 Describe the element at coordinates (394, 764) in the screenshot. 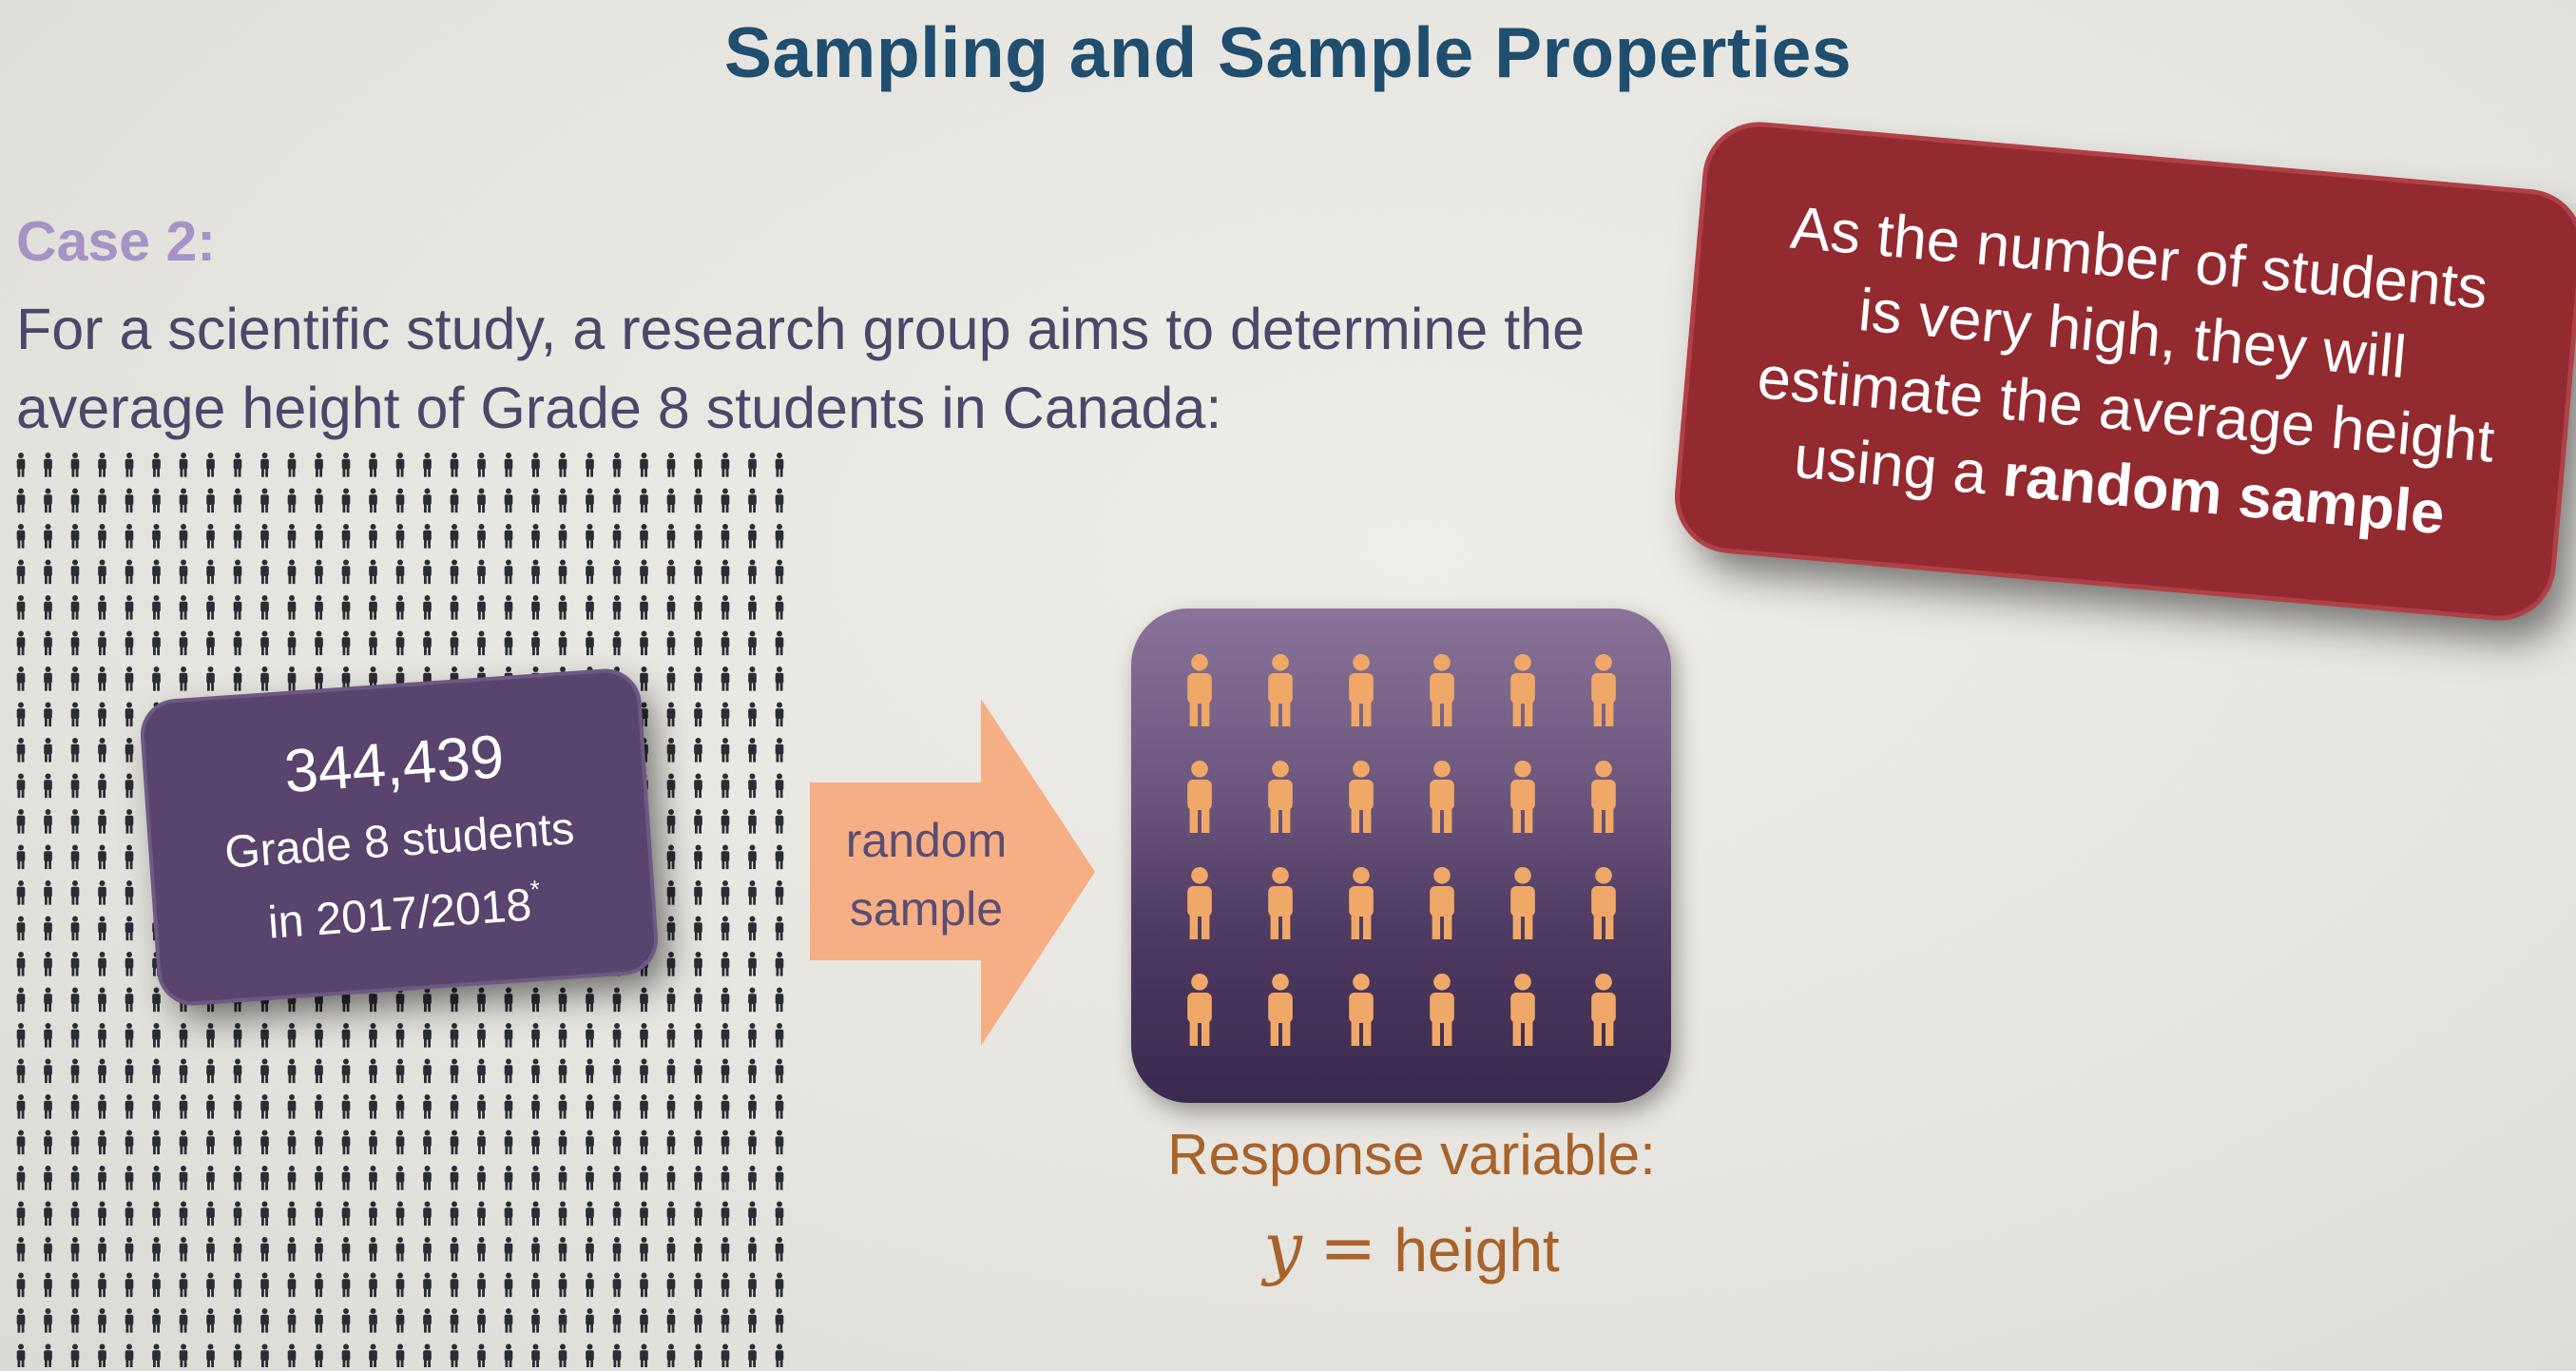

I see `population-count: 344,439` at that location.